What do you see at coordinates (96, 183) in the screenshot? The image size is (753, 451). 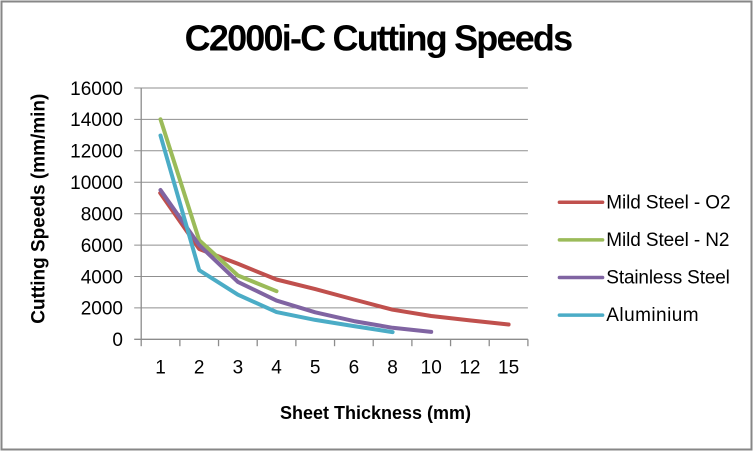 I see `svg-text: 10000` at bounding box center [96, 183].